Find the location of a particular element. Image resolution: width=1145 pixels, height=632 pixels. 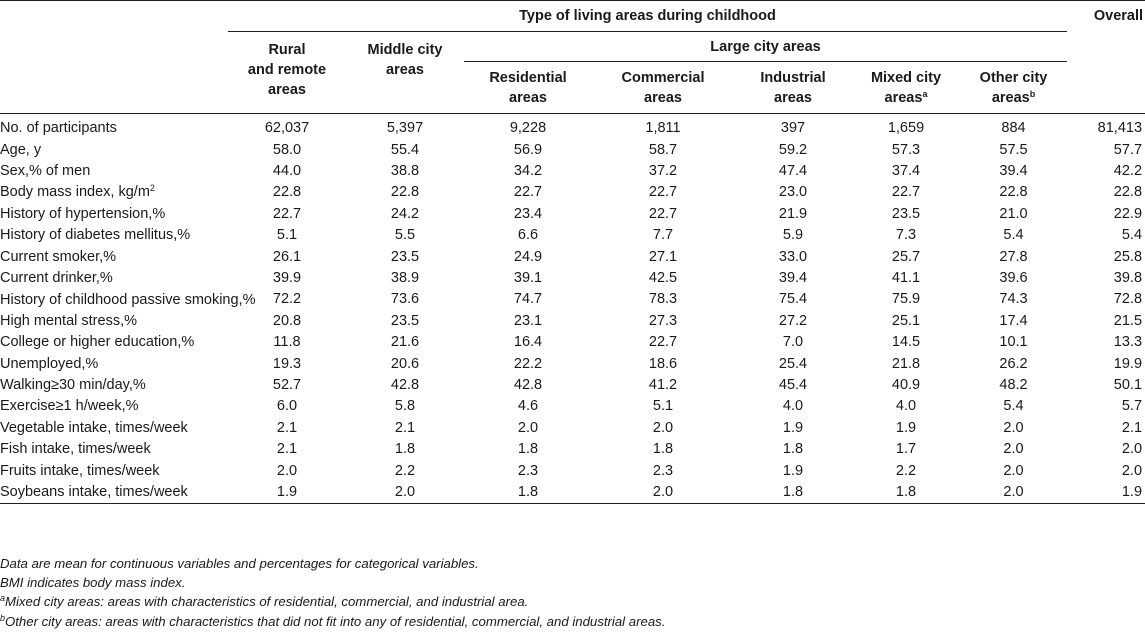

row-value: 9,228 is located at coordinates (528, 128).